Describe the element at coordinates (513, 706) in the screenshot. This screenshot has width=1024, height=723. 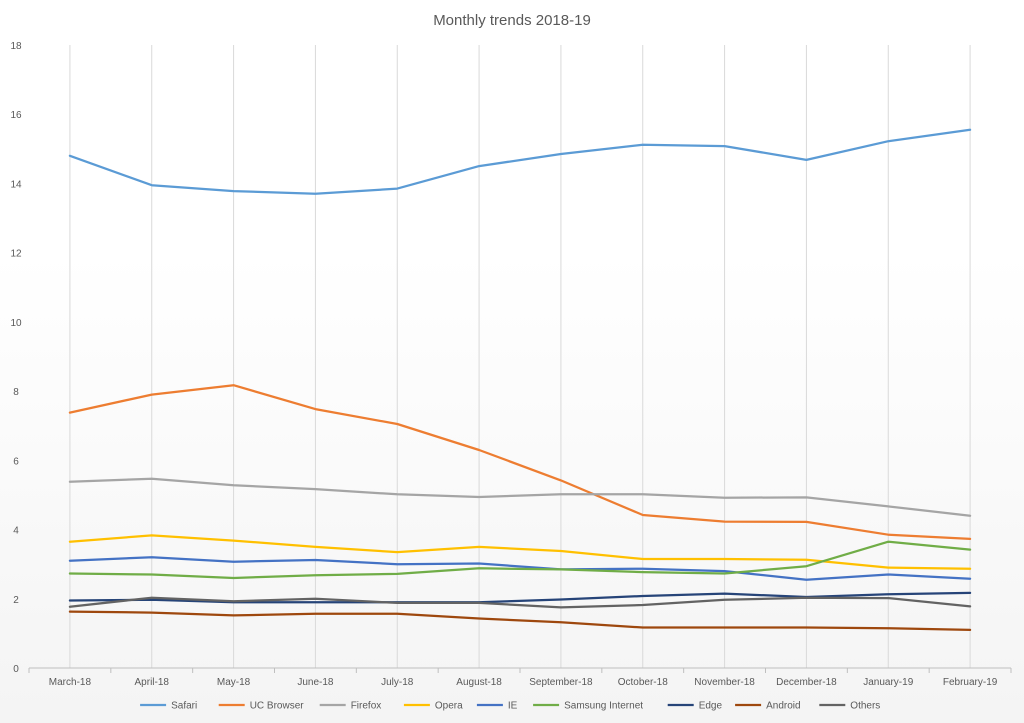
I see `legend-label: IE` at that location.